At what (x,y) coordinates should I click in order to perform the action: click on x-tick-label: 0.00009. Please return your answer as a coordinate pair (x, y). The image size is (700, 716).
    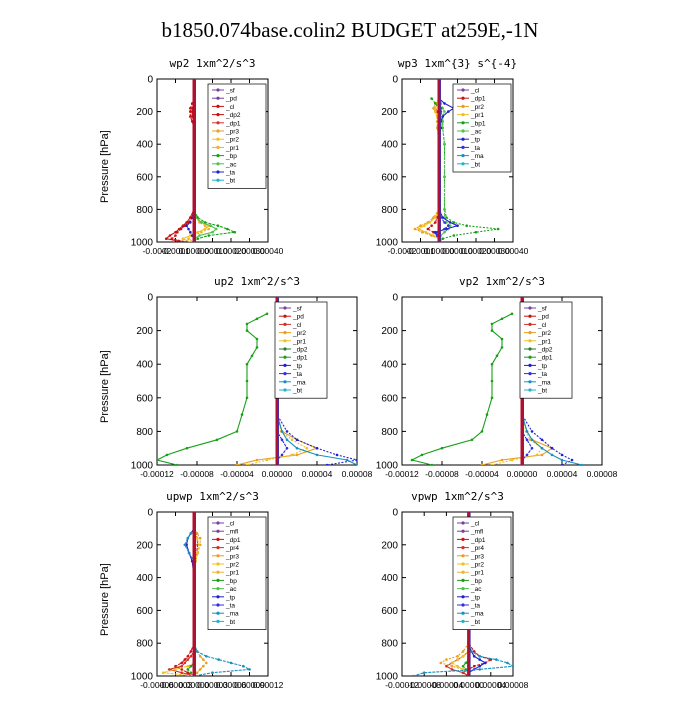
    Looking at the image, I should click on (249, 685).